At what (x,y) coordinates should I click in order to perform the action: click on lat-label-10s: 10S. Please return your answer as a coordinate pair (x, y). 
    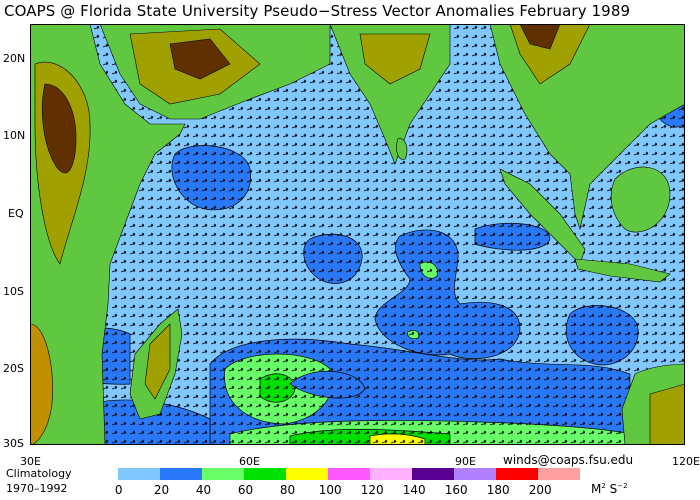
    Looking at the image, I should click on (13, 291).